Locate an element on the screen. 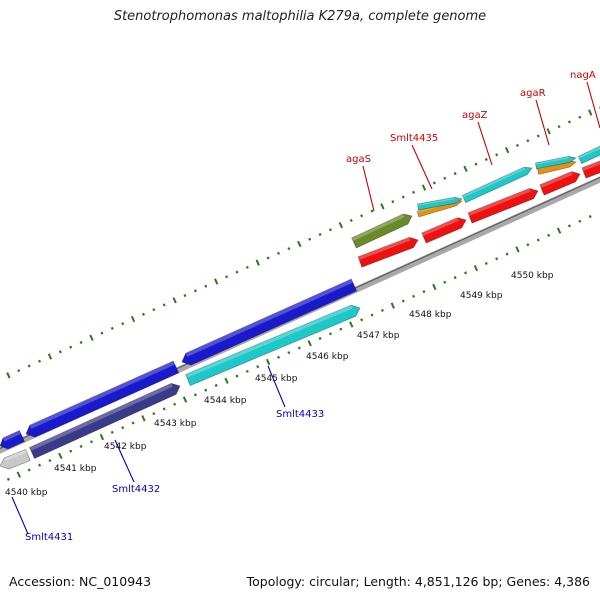  gene-label-Smlt4431: Smlt4431 is located at coordinates (49, 537).